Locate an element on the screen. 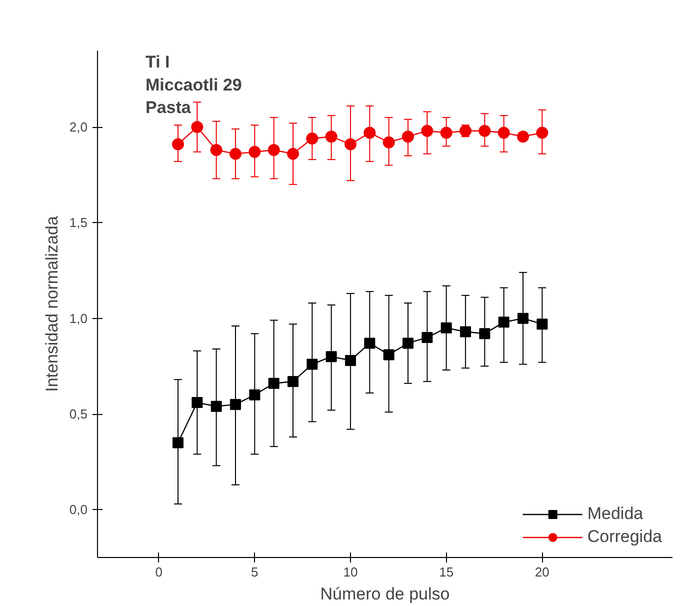 The width and height of the screenshot is (684, 606). y-tick-label: 0,5 is located at coordinates (78, 414).